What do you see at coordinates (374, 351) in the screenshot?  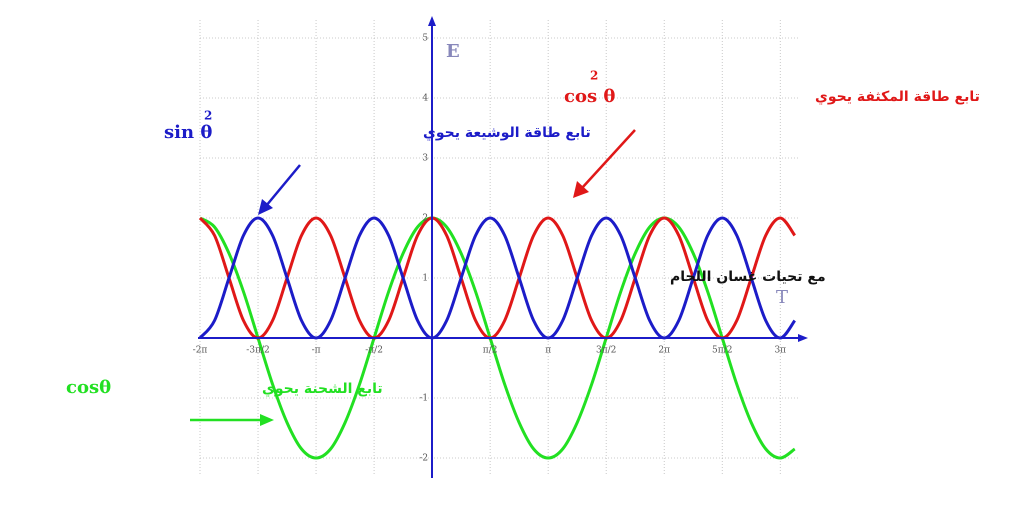 I see `x-tick-label: -π/2` at bounding box center [374, 351].